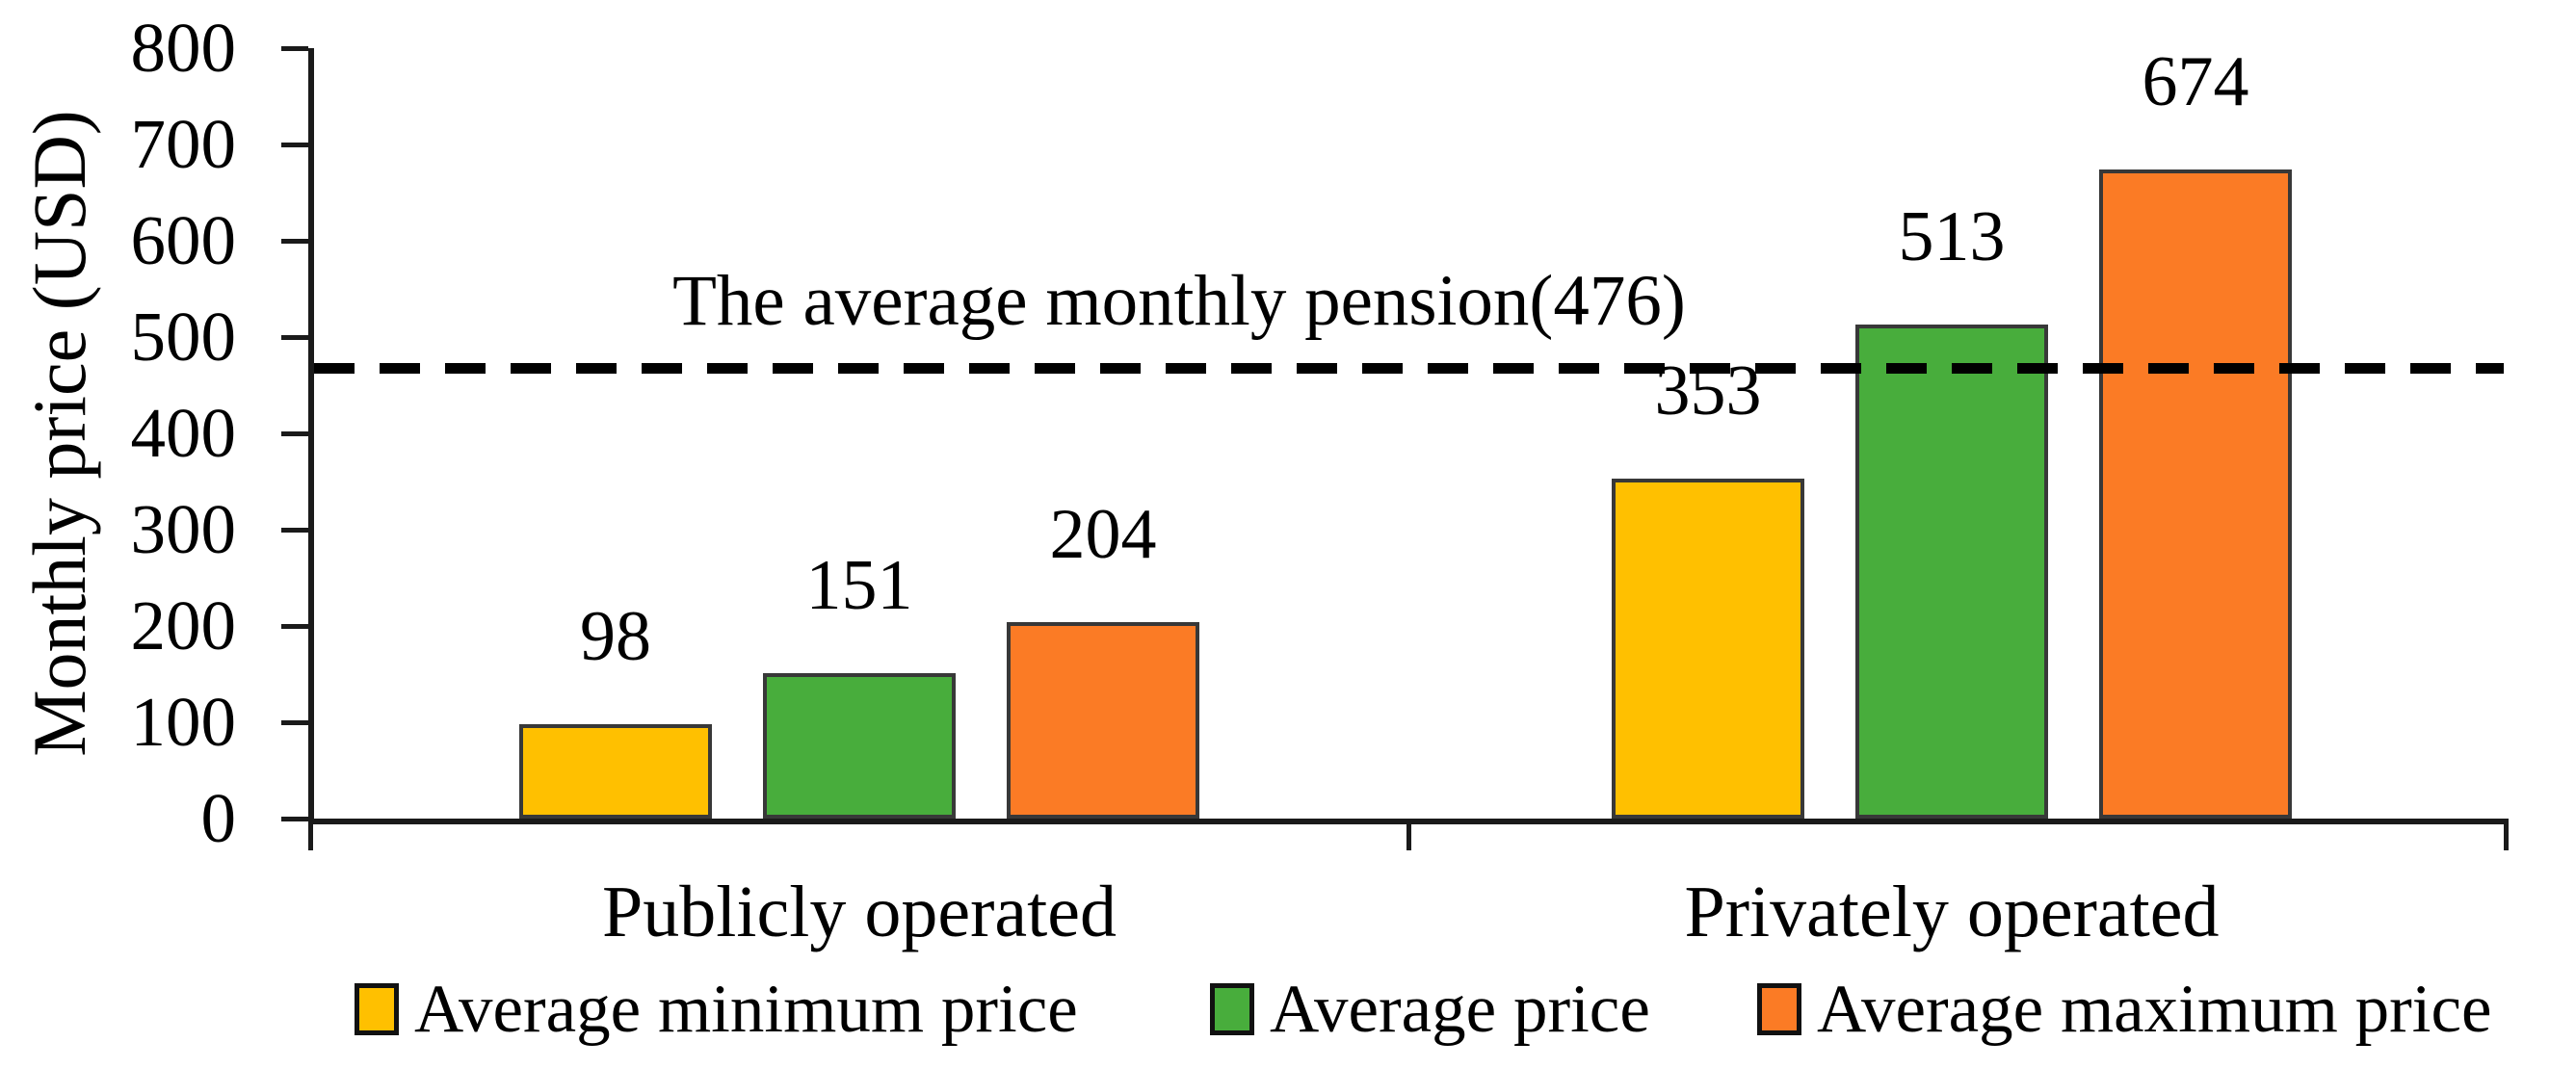  Describe the element at coordinates (859, 585) in the screenshot. I see `bar-value-label: 151` at that location.